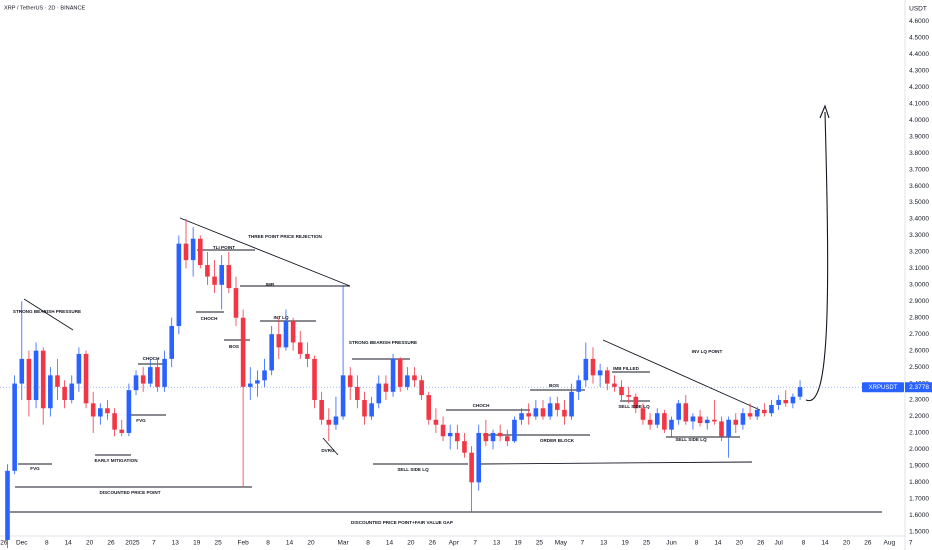 The height and width of the screenshot is (550, 932). Describe the element at coordinates (454, 543) in the screenshot. I see `x-tick-label: Apr` at that location.